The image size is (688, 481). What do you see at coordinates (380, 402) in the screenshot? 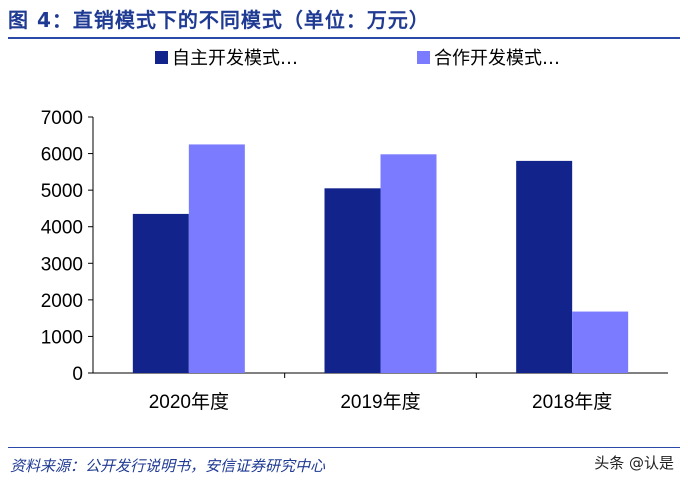
I see `x-tick-label: 2019年度` at bounding box center [380, 402].